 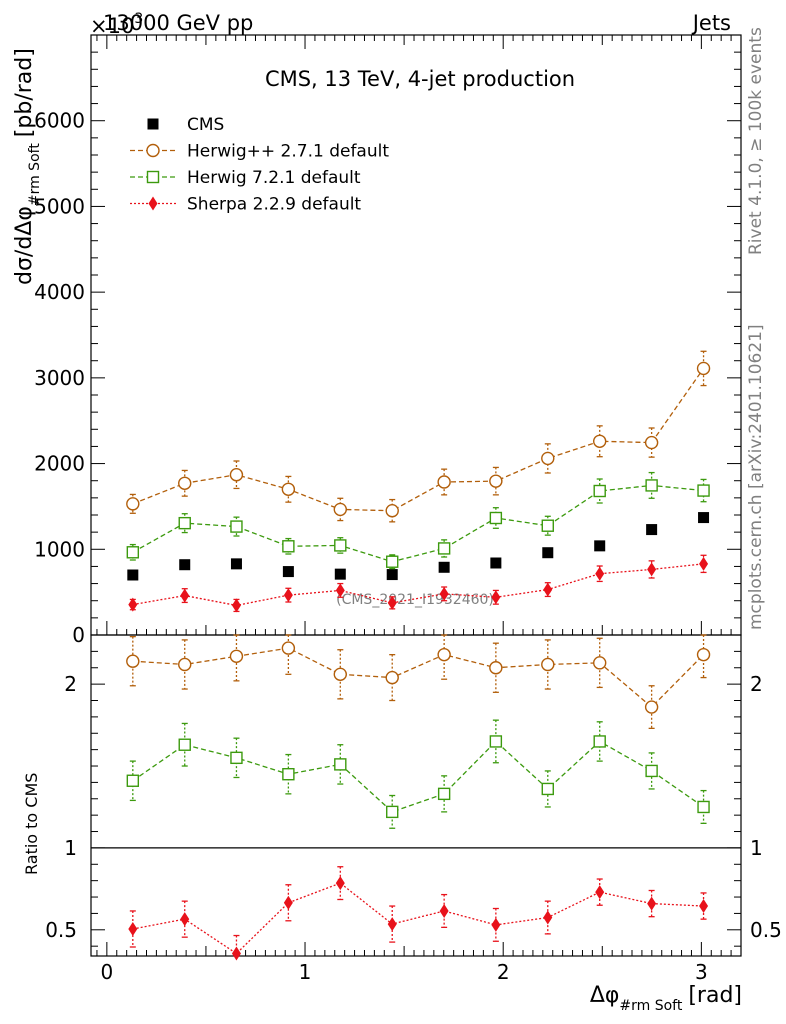 What do you see at coordinates (59, 121) in the screenshot?
I see `main-ytick-label: 6000` at bounding box center [59, 121].